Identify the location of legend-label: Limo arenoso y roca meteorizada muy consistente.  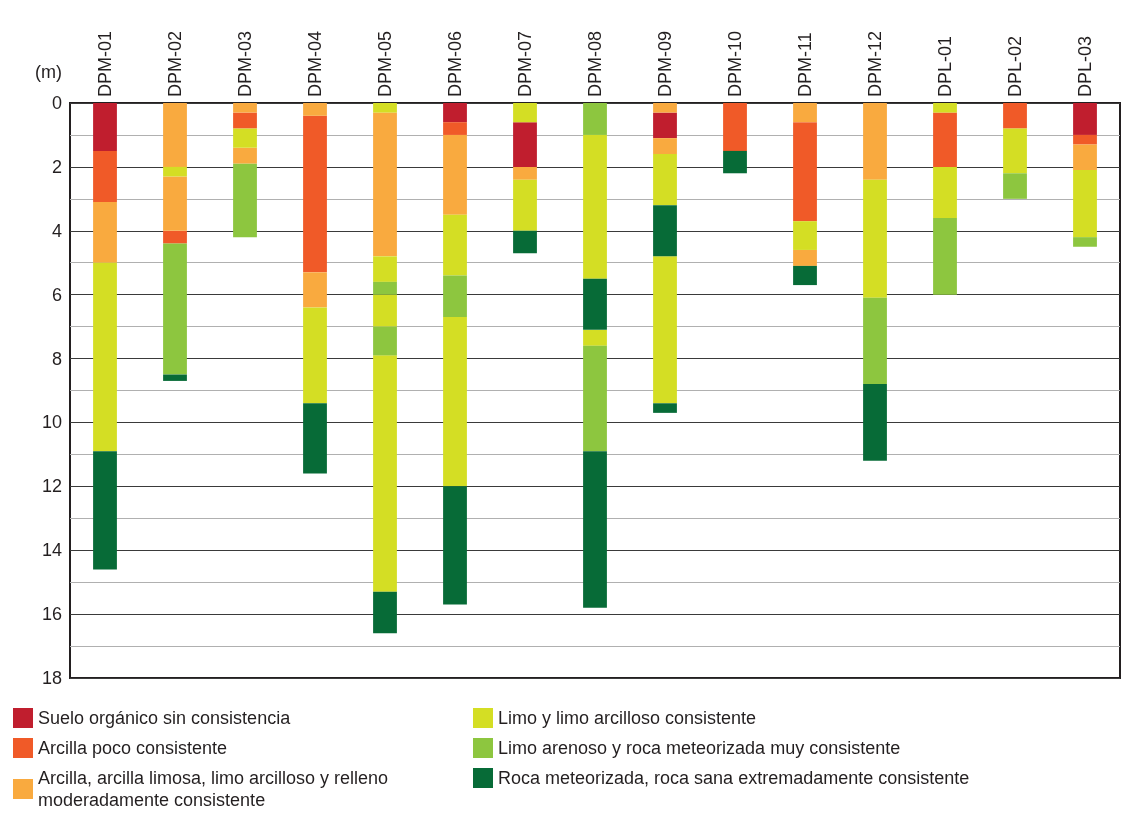
(699, 748).